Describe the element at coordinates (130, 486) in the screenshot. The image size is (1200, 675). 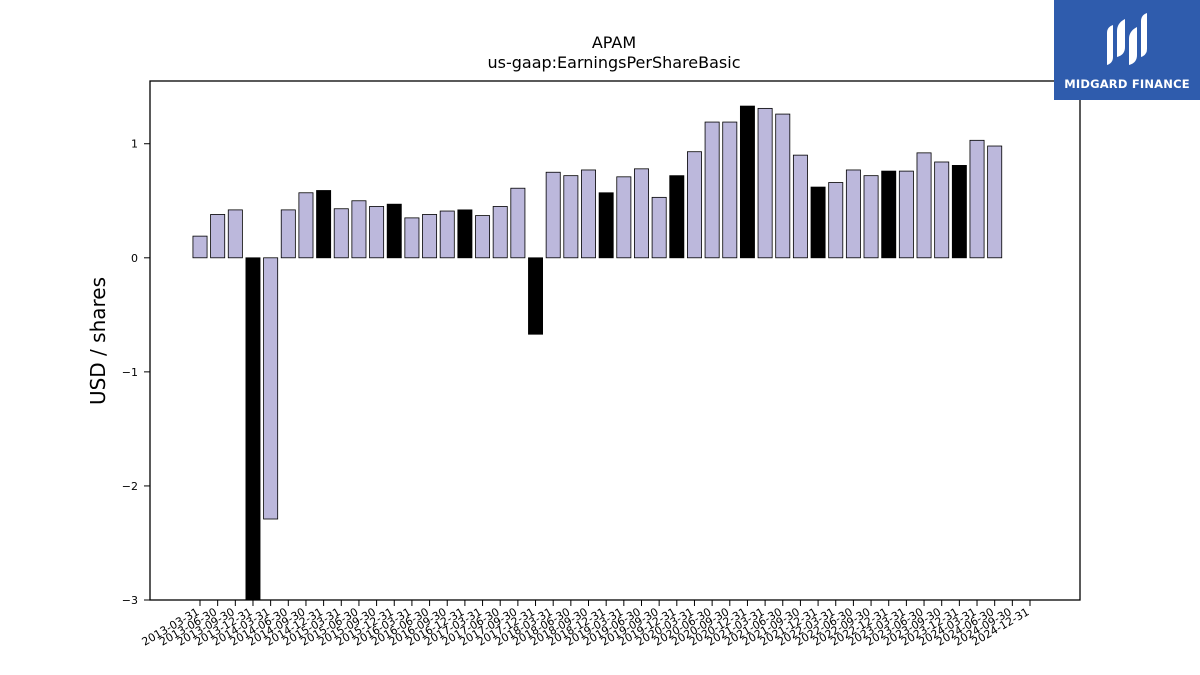
I see `y-tick-label: −2` at that location.